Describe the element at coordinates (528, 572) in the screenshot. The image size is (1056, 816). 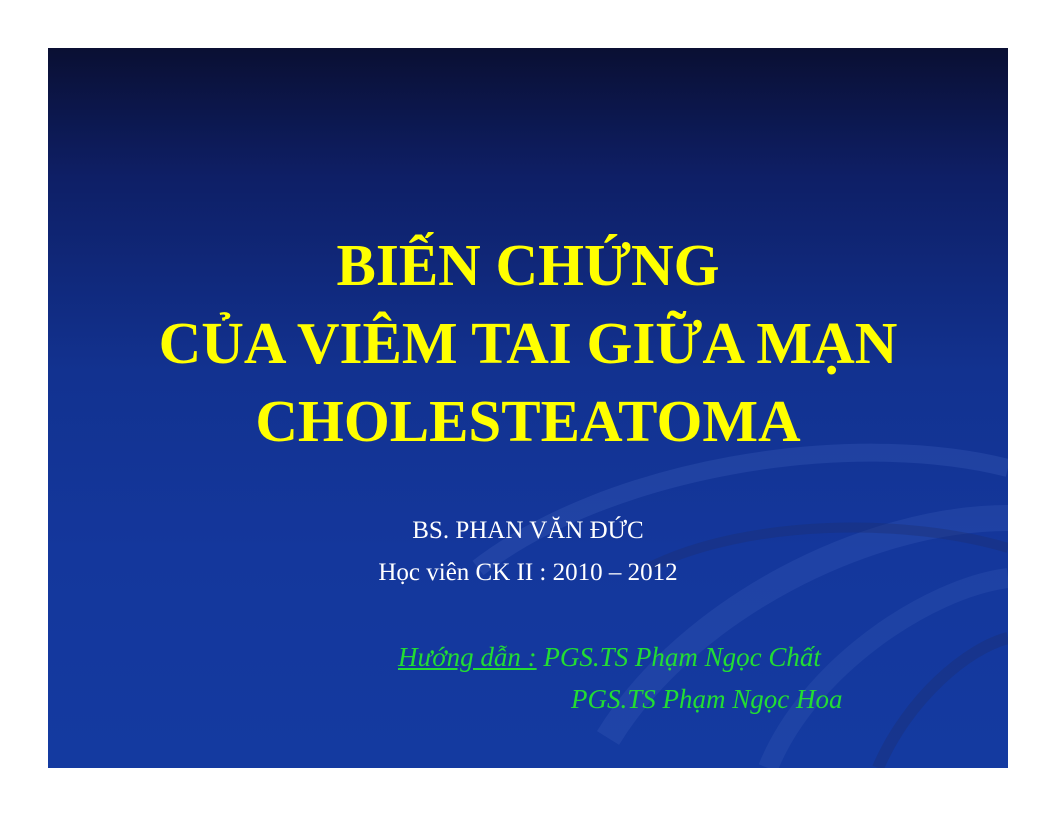
I see `author-course: Học viên CK II : 2010 – 2012` at that location.